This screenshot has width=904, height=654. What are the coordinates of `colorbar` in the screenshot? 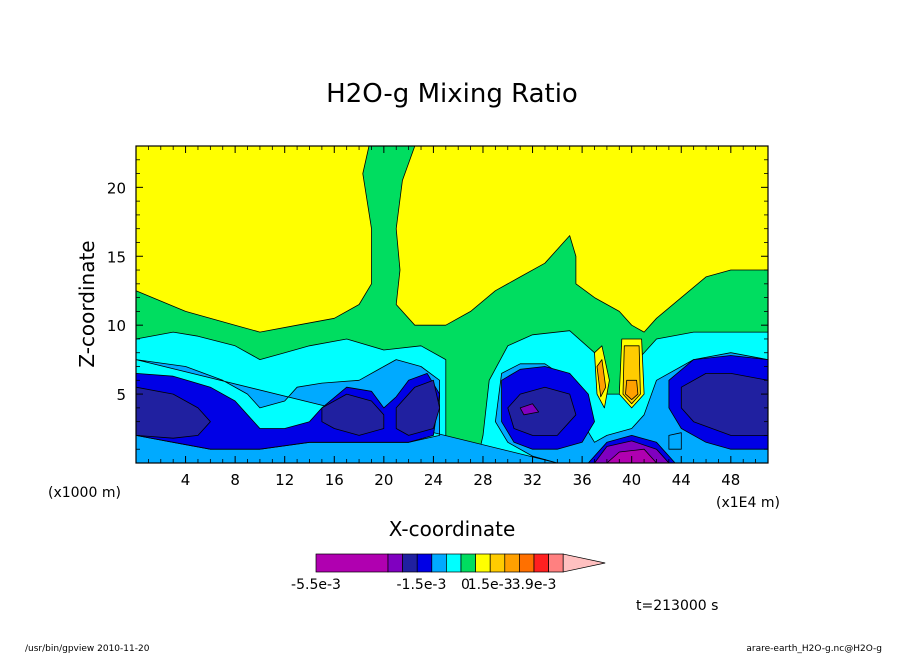 It's located at (460, 563).